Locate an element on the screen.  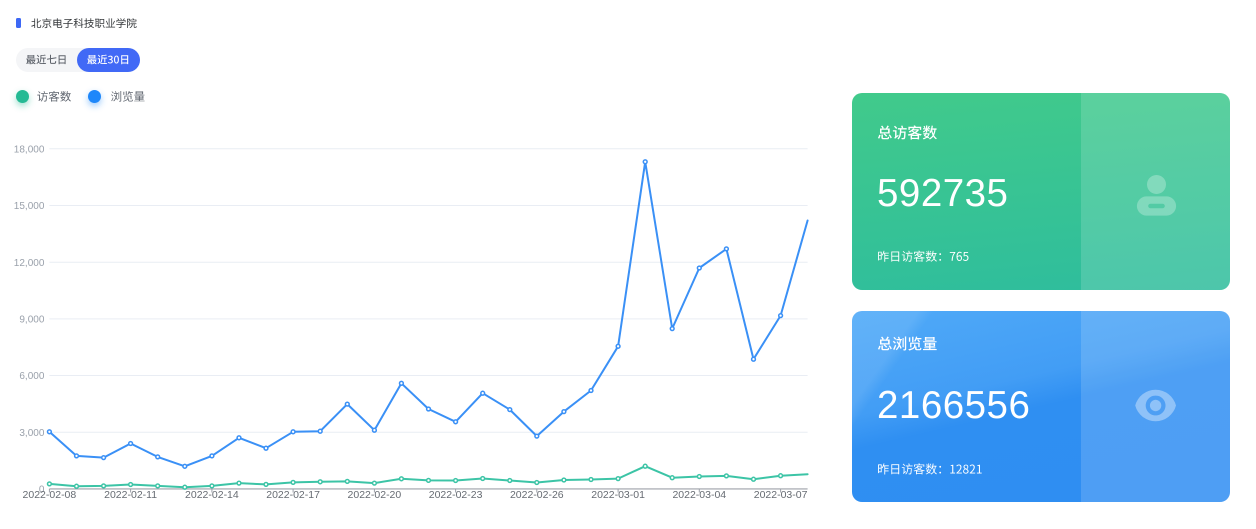
svg-text: 2022-02-17 is located at coordinates (293, 495).